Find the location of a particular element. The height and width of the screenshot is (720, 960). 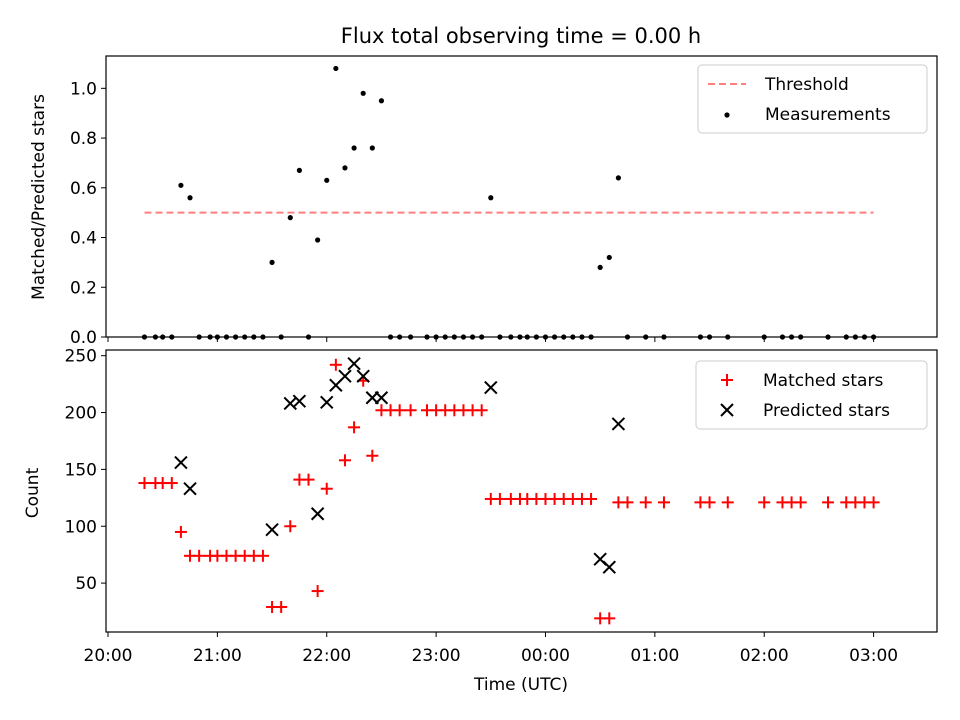

bottom-ytick-label: 150 is located at coordinates (81, 470).